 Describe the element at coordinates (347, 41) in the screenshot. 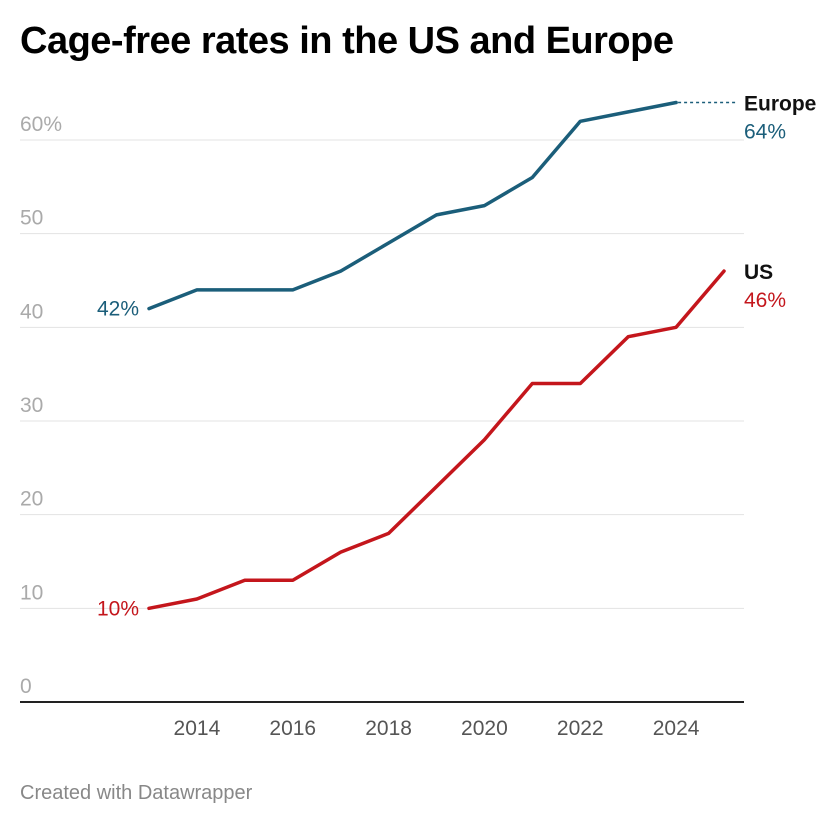

I see `chart-title: Cage-free rates in the US and Europe` at that location.